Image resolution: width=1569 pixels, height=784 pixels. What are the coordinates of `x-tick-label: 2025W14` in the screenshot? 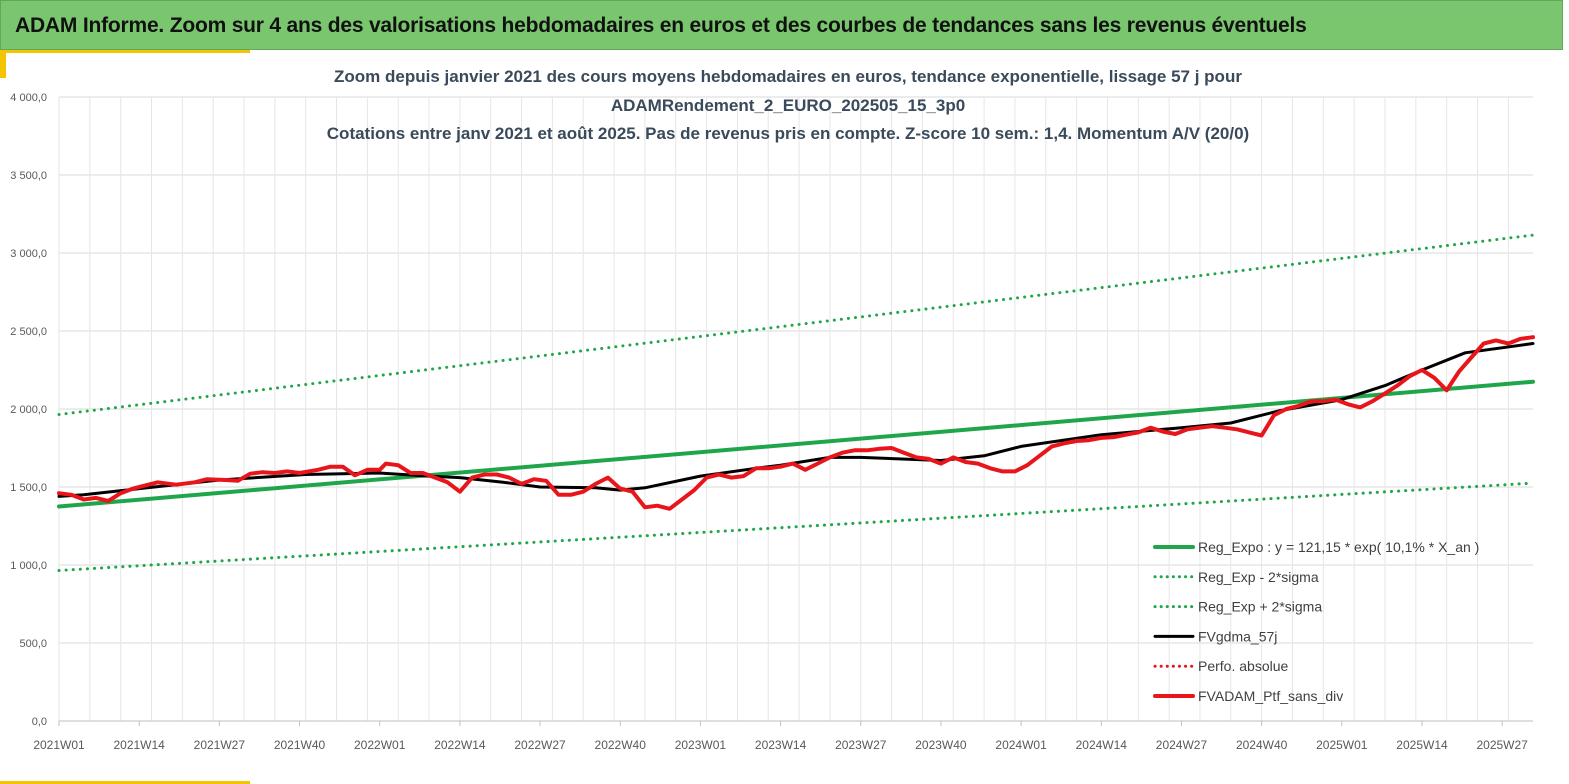 It's located at (1422, 745).